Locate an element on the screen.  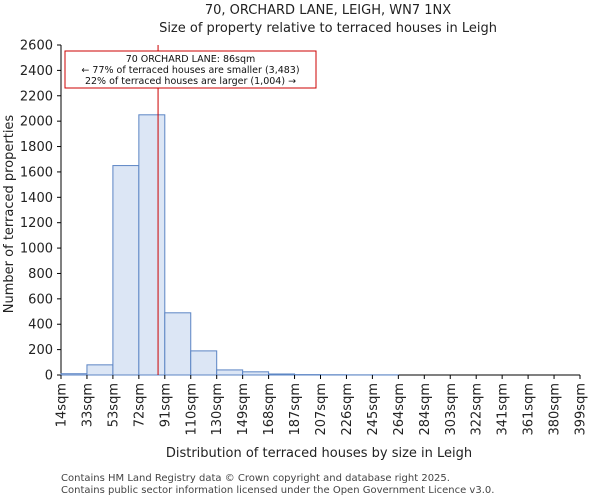
y-tick-label: 400 is located at coordinates (40, 325).